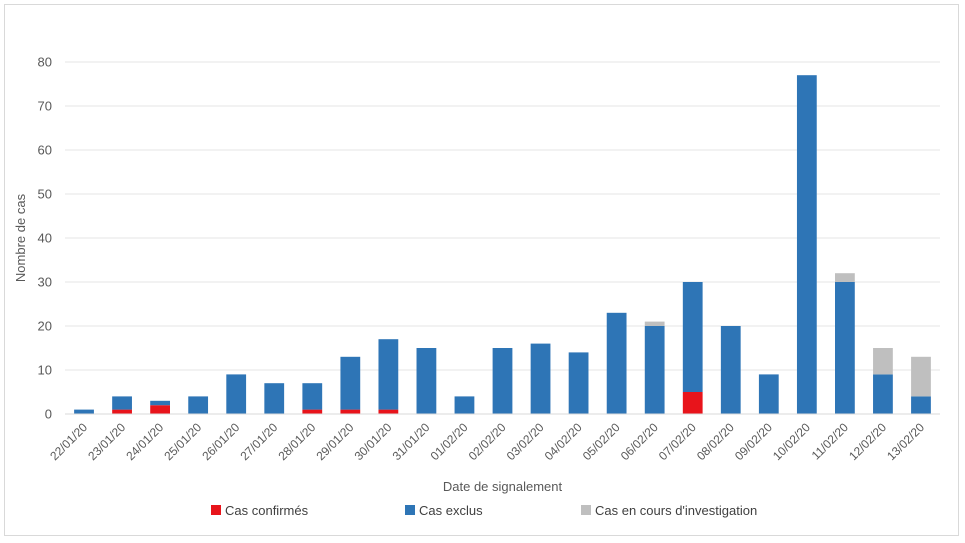 Image resolution: width=965 pixels, height=543 pixels. What do you see at coordinates (676, 510) in the screenshot?
I see `legend-label: Cas en cours d'investigation` at bounding box center [676, 510].